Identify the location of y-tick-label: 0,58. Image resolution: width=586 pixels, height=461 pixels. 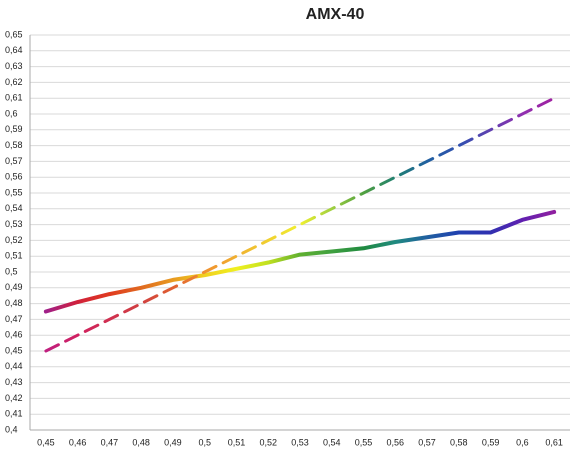
(14, 145).